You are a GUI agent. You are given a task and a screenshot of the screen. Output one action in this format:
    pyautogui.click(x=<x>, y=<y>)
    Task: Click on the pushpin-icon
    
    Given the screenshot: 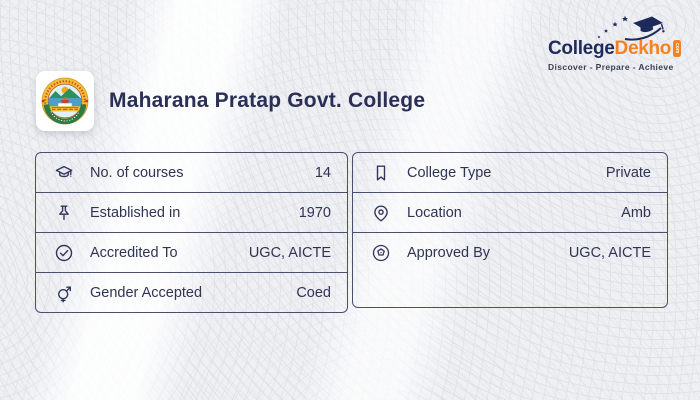 What is the action you would take?
    pyautogui.click(x=64, y=213)
    